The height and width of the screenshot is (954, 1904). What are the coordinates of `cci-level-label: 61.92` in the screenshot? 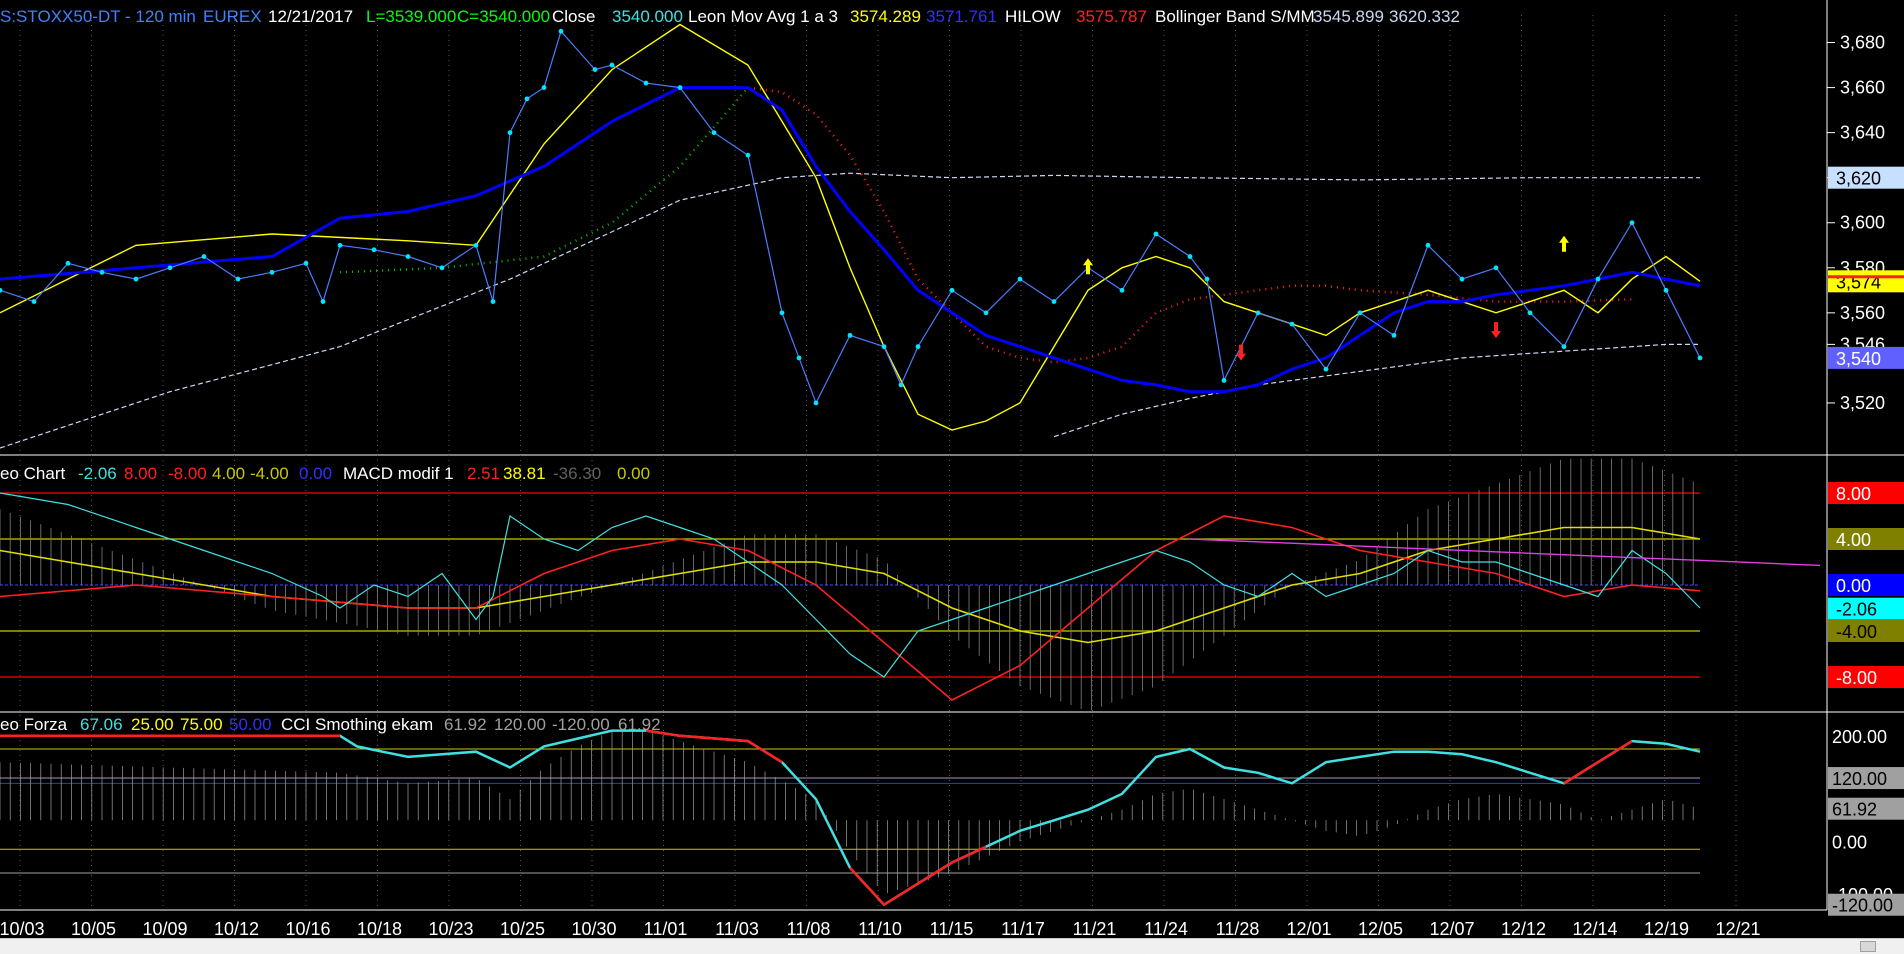 It's located at (1854, 810).